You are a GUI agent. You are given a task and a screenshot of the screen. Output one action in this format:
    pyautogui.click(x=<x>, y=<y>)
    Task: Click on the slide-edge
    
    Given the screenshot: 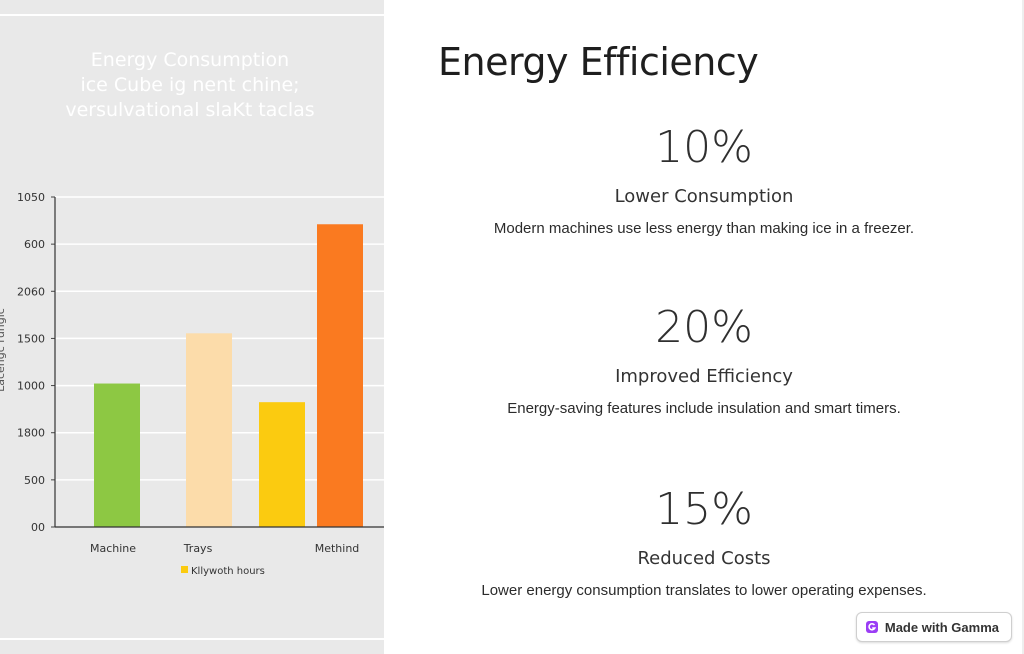 What is the action you would take?
    pyautogui.click(x=1023, y=327)
    